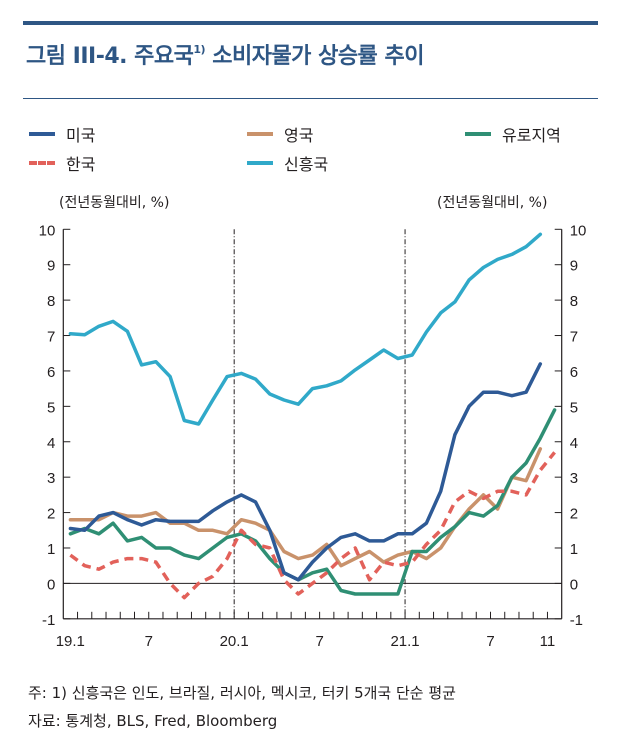  I want to click on title-text-suffix: 소비자물가 상승률 추이, so click(314, 56).